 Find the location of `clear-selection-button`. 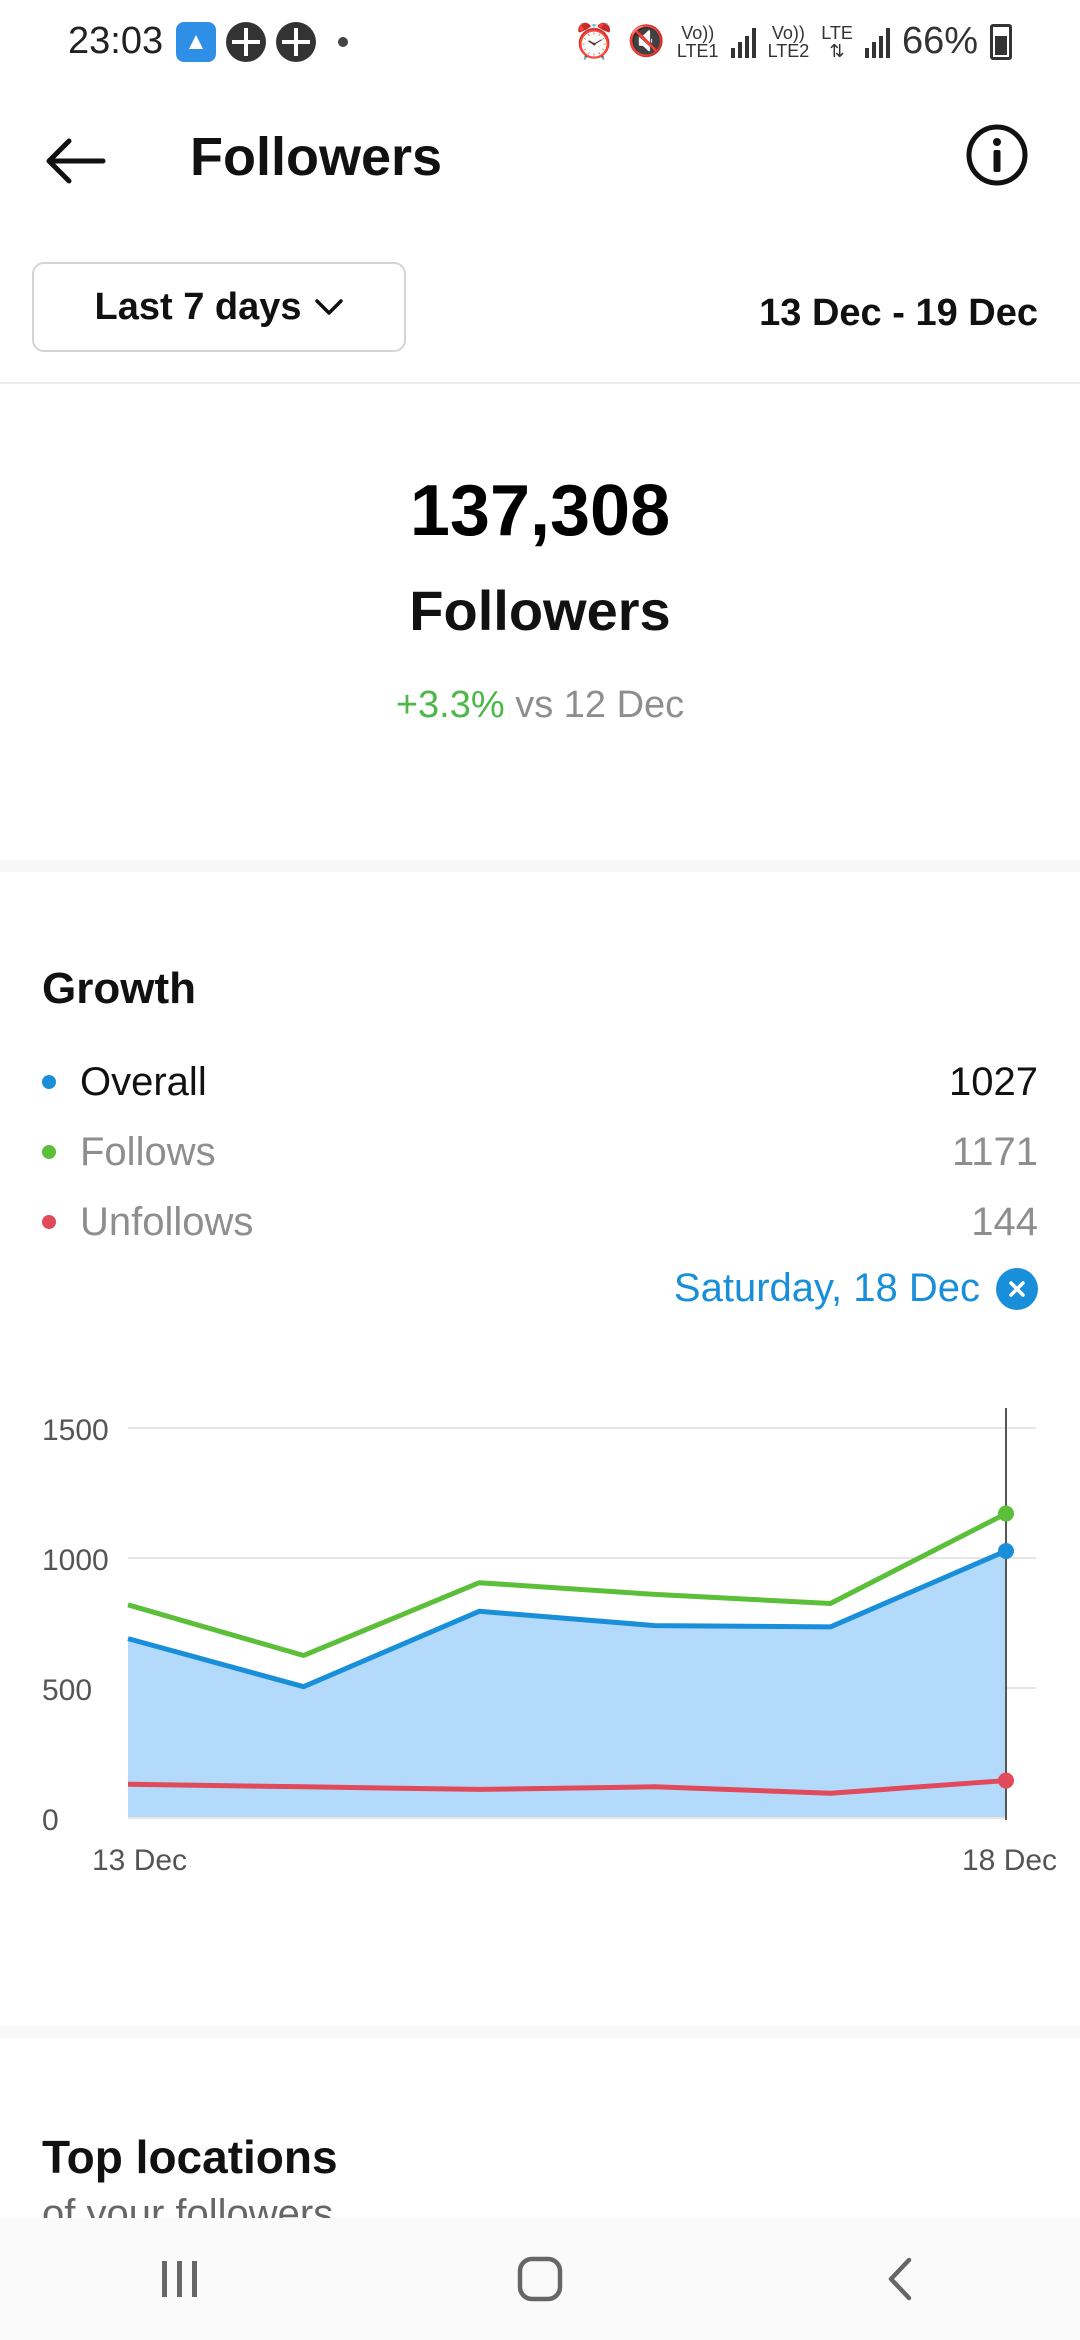

clear-selection-button is located at coordinates (1017, 1288).